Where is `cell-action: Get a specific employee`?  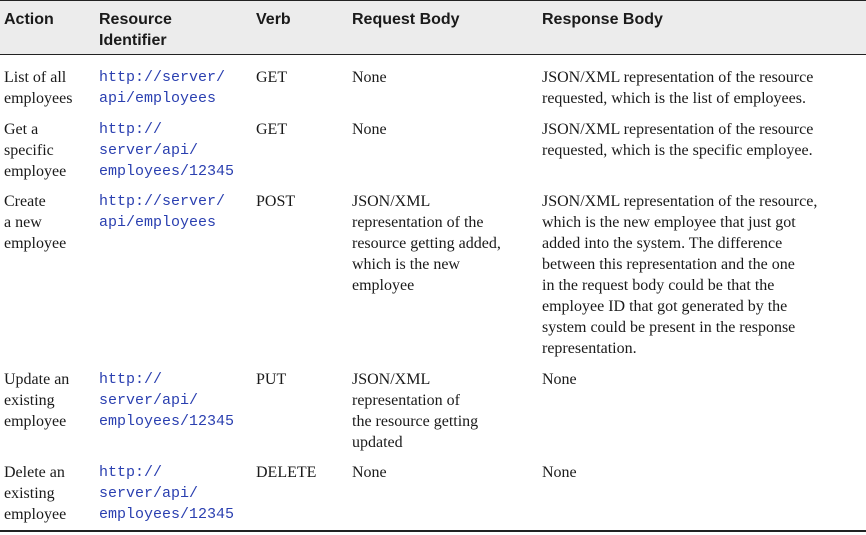 cell-action: Get a specific employee is located at coordinates (35, 150).